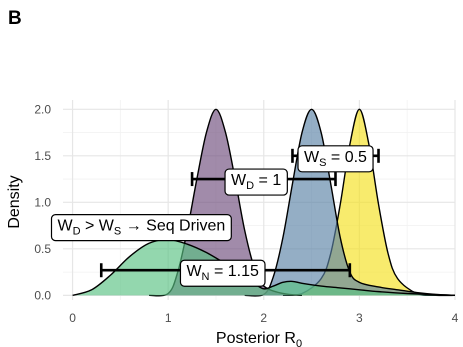 Image resolution: width=463 pixels, height=347 pixels. I want to click on y-tick-label: 0.0, so click(42, 295).